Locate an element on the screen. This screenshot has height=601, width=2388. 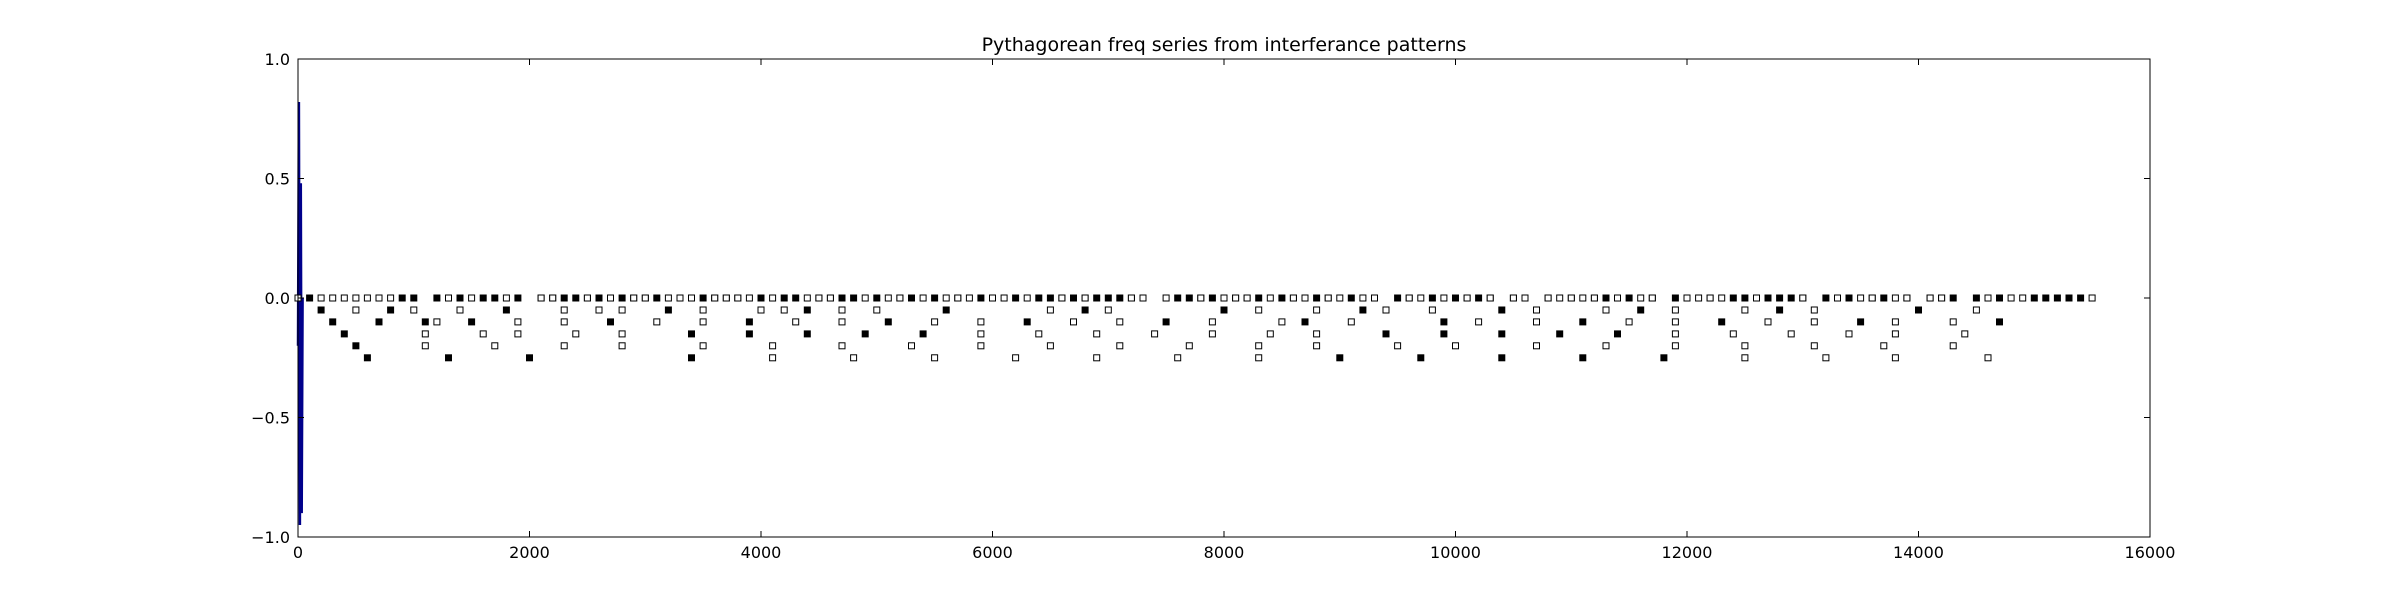
y-tick-label: 0.0 is located at coordinates (277, 298).